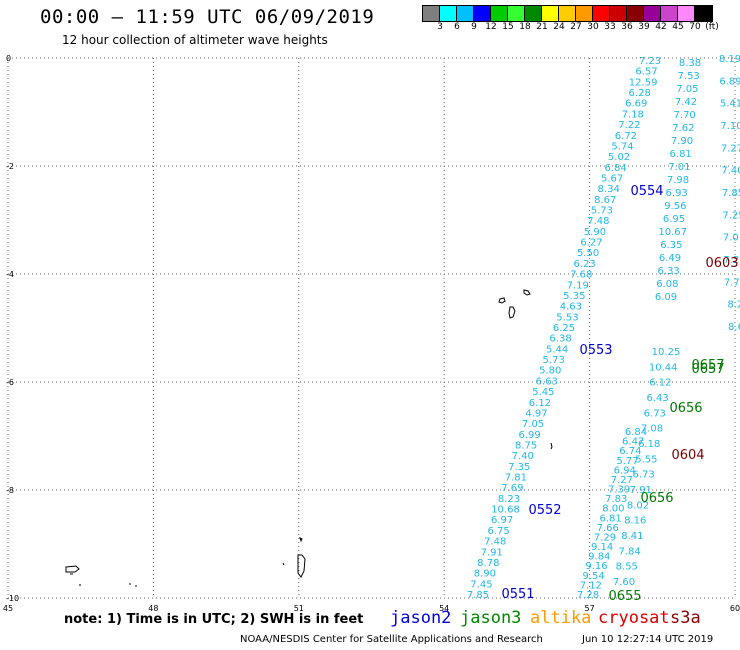 The height and width of the screenshot is (650, 740). I want to click on track-d-value: 6.95, so click(674, 219).